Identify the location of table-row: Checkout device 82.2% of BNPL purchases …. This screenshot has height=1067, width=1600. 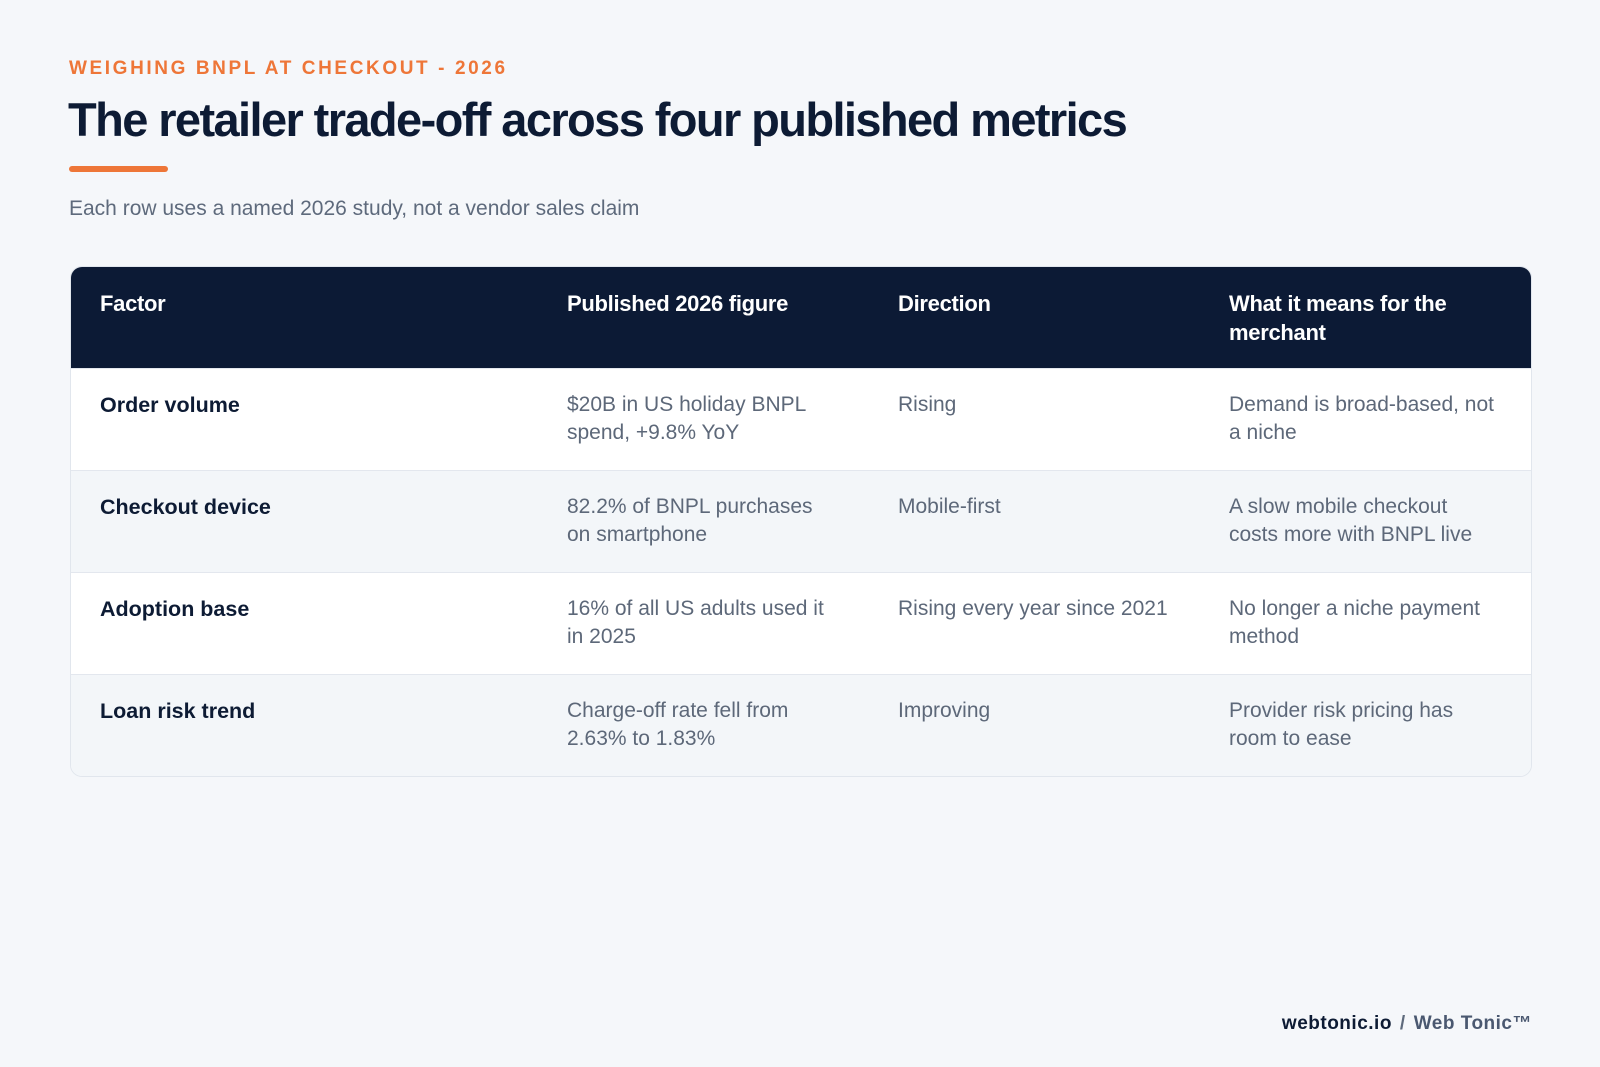
(801, 521).